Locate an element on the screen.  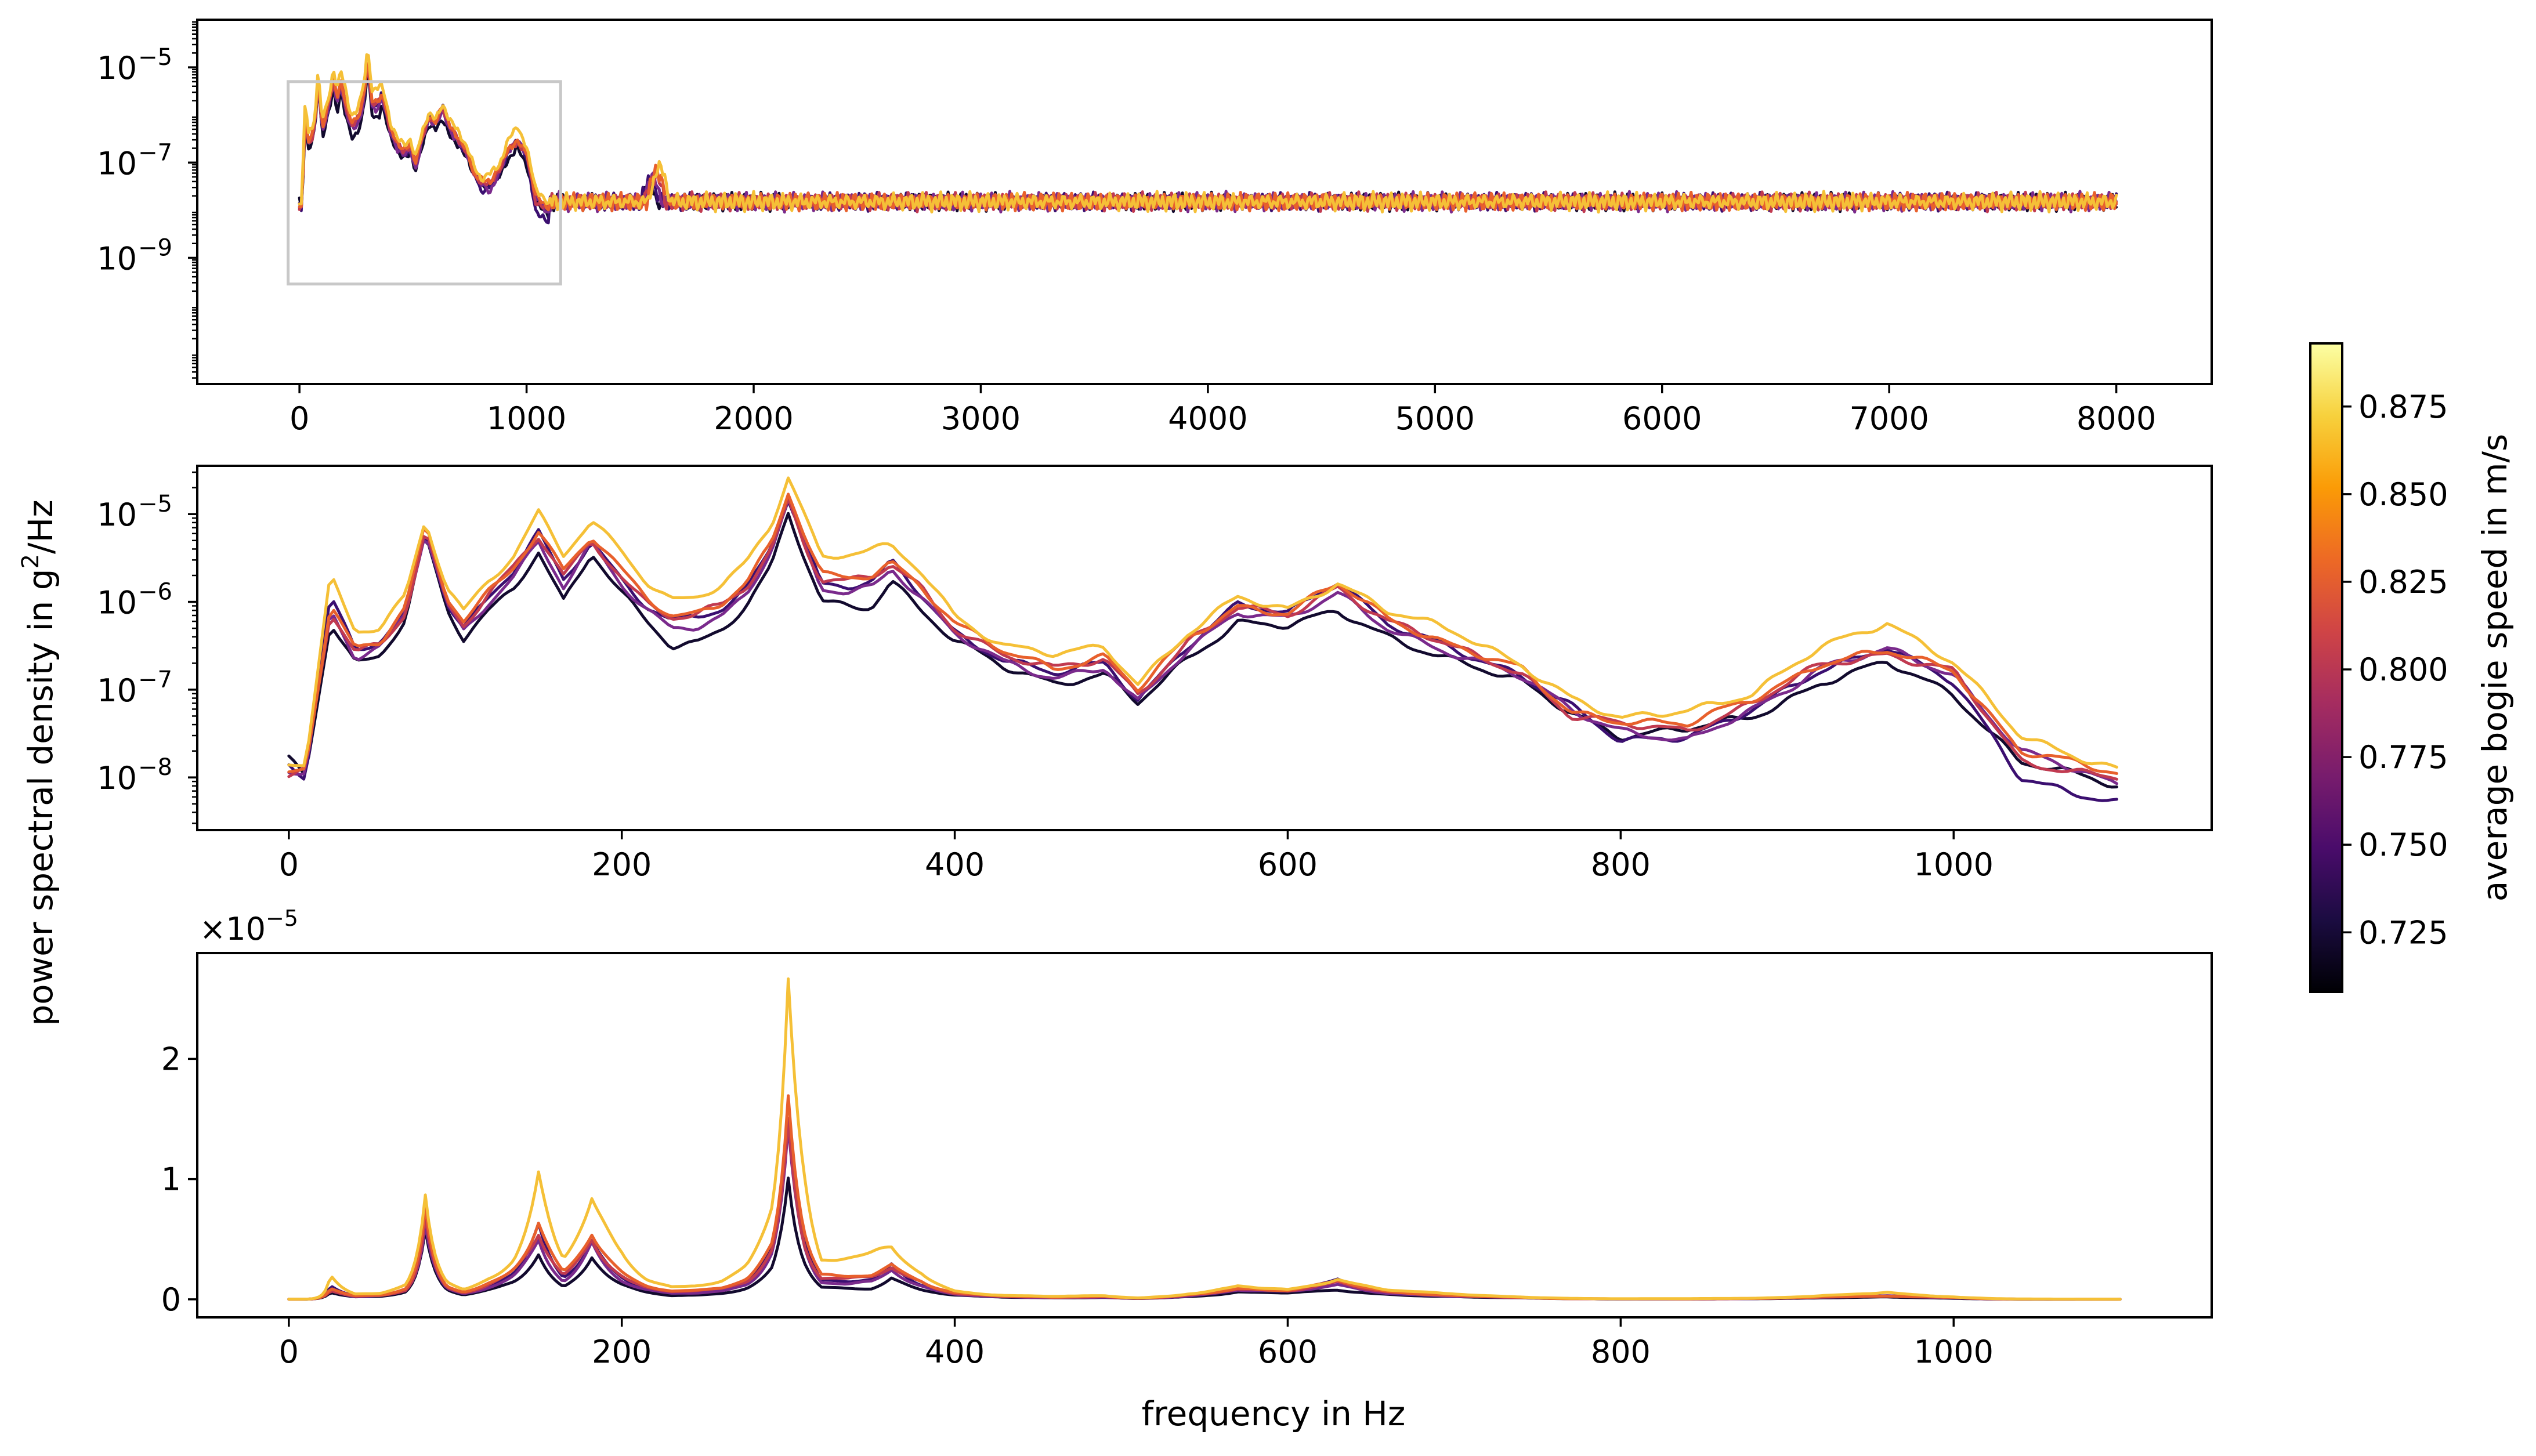
x-tick-label: 4000 is located at coordinates (1208, 418).